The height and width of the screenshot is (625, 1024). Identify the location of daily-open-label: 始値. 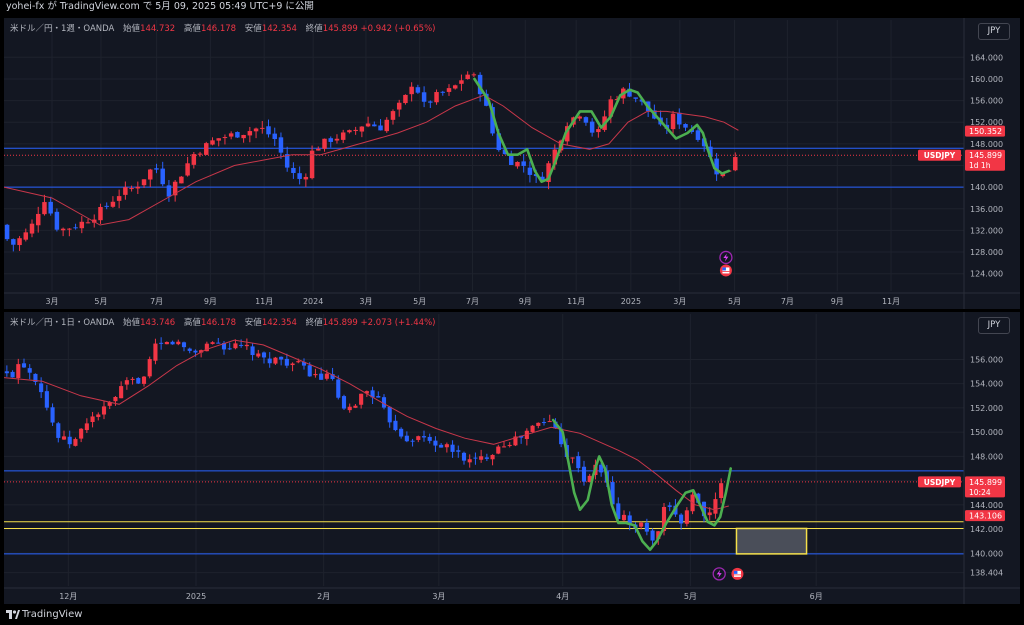
(132, 323).